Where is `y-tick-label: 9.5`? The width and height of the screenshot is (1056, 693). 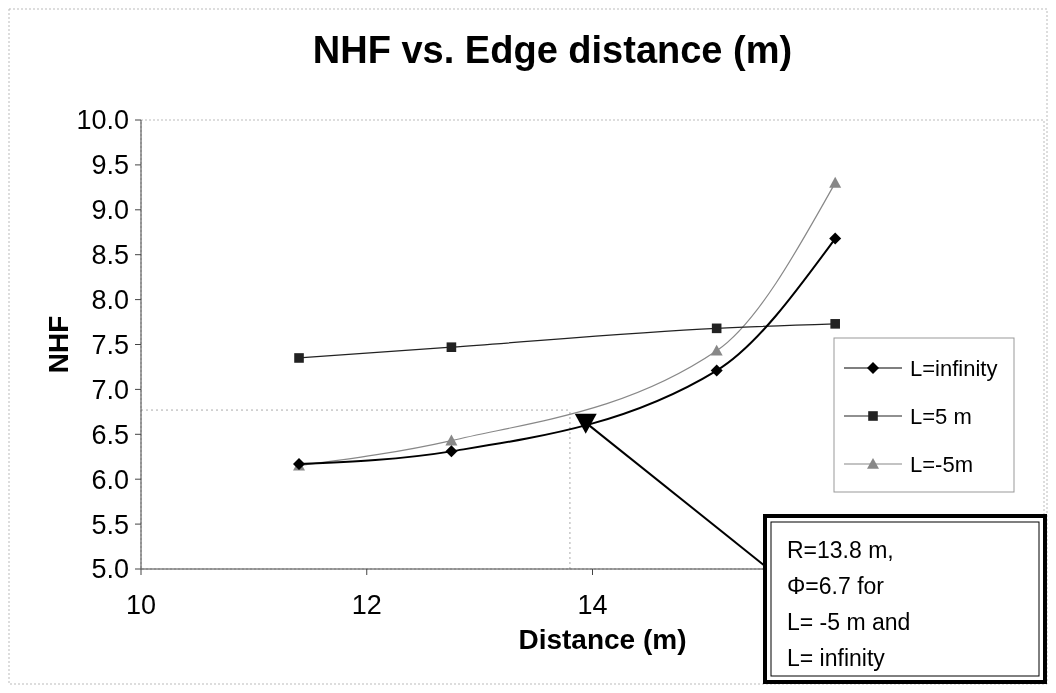 y-tick-label: 9.5 is located at coordinates (110, 165).